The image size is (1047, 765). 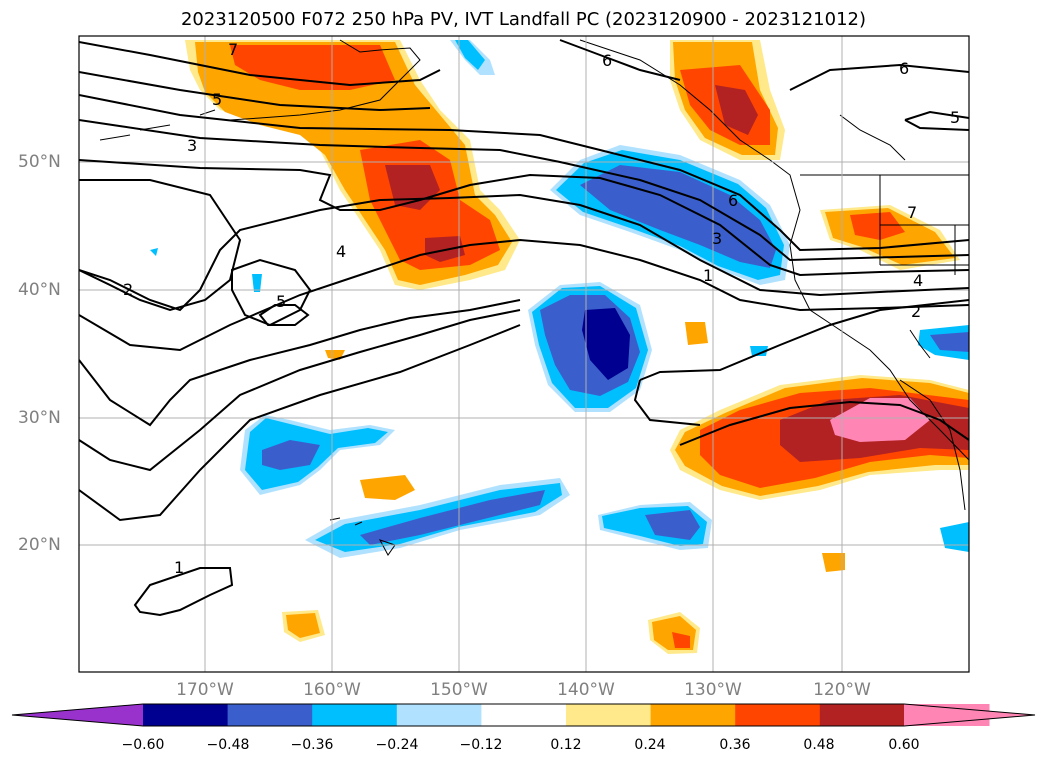 I want to click on contour-label-7a: 7, so click(x=233, y=49).